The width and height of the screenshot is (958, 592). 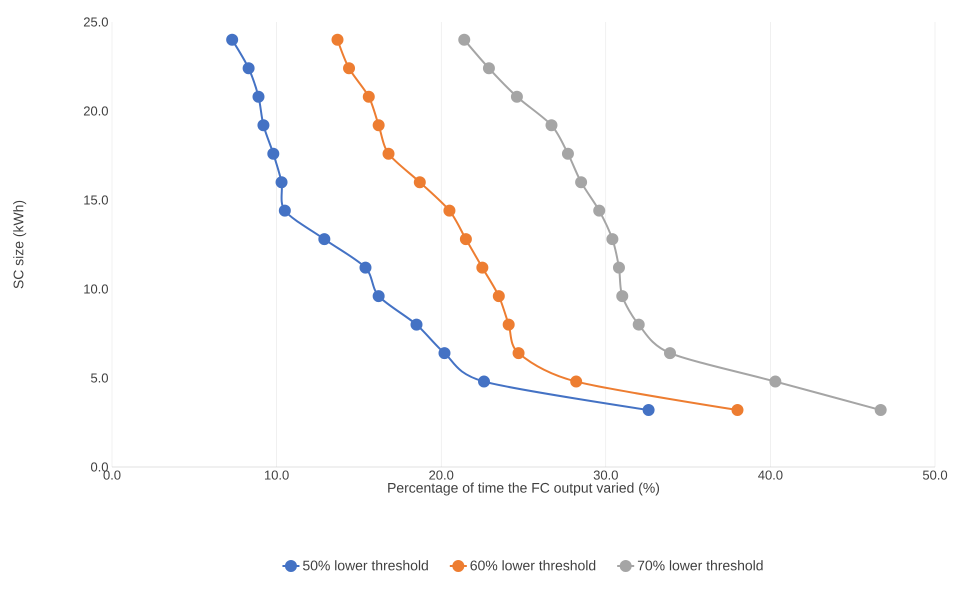 I want to click on y-tick-label: 10.0, so click(x=96, y=289).